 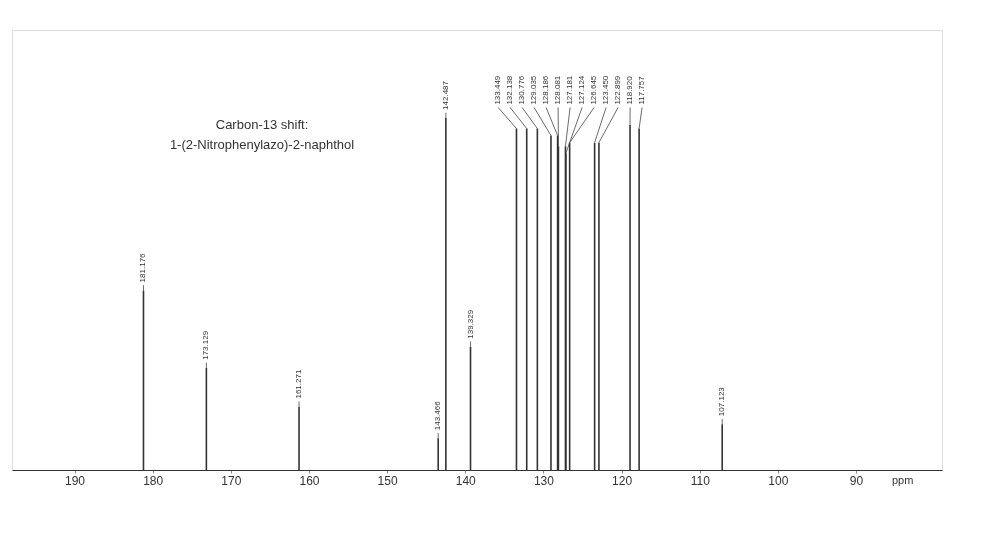 What do you see at coordinates (309, 480) in the screenshot?
I see `x-tick-label: 160` at bounding box center [309, 480].